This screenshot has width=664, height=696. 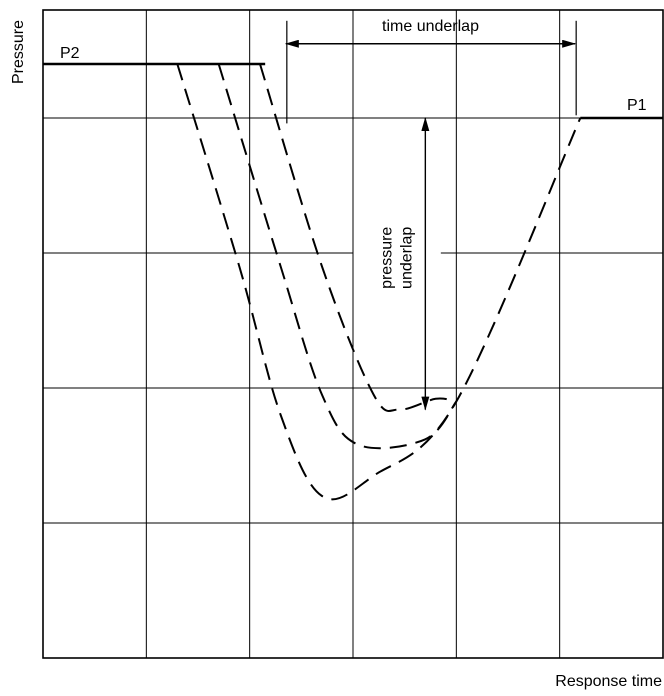 What do you see at coordinates (637, 105) in the screenshot?
I see `series-label-p1: P1` at bounding box center [637, 105].